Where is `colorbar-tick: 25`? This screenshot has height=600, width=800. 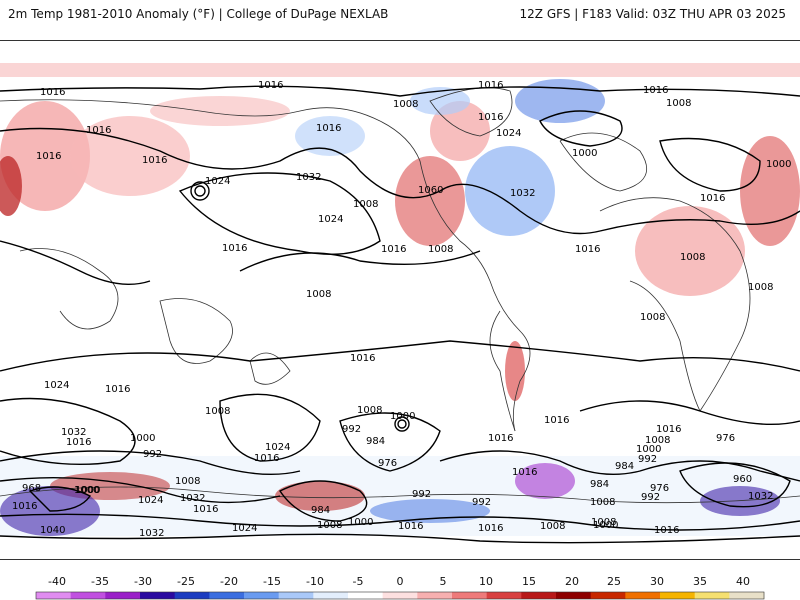
colorbar-tick: 25 is located at coordinates (614, 581).